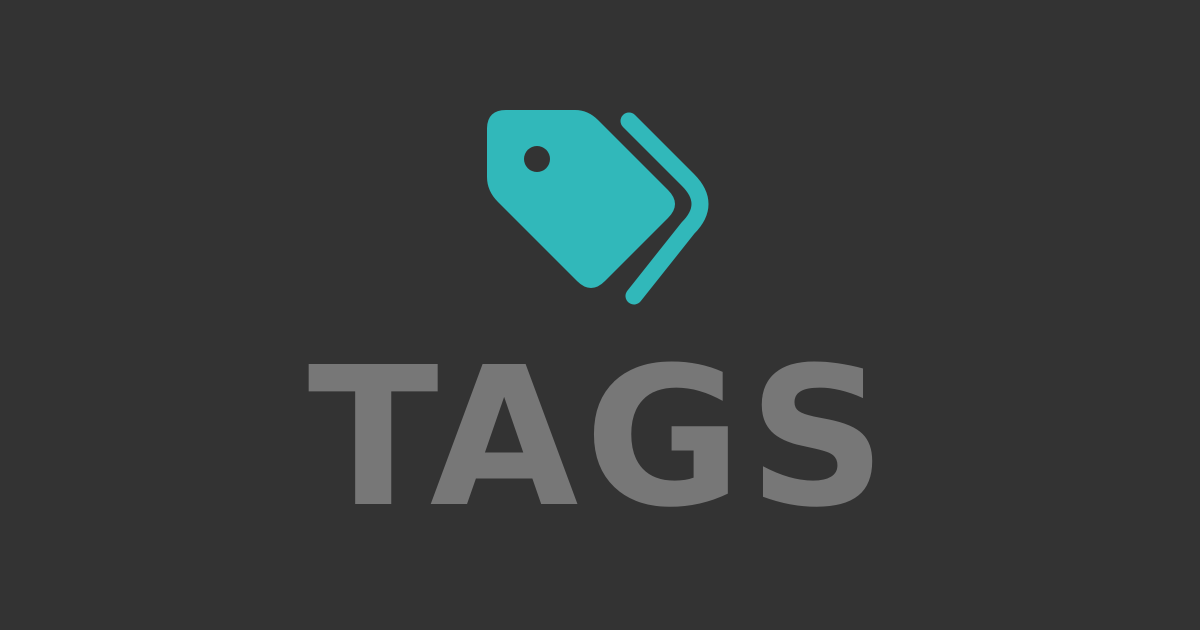  Describe the element at coordinates (537, 159) in the screenshot. I see `tag-hole` at that location.